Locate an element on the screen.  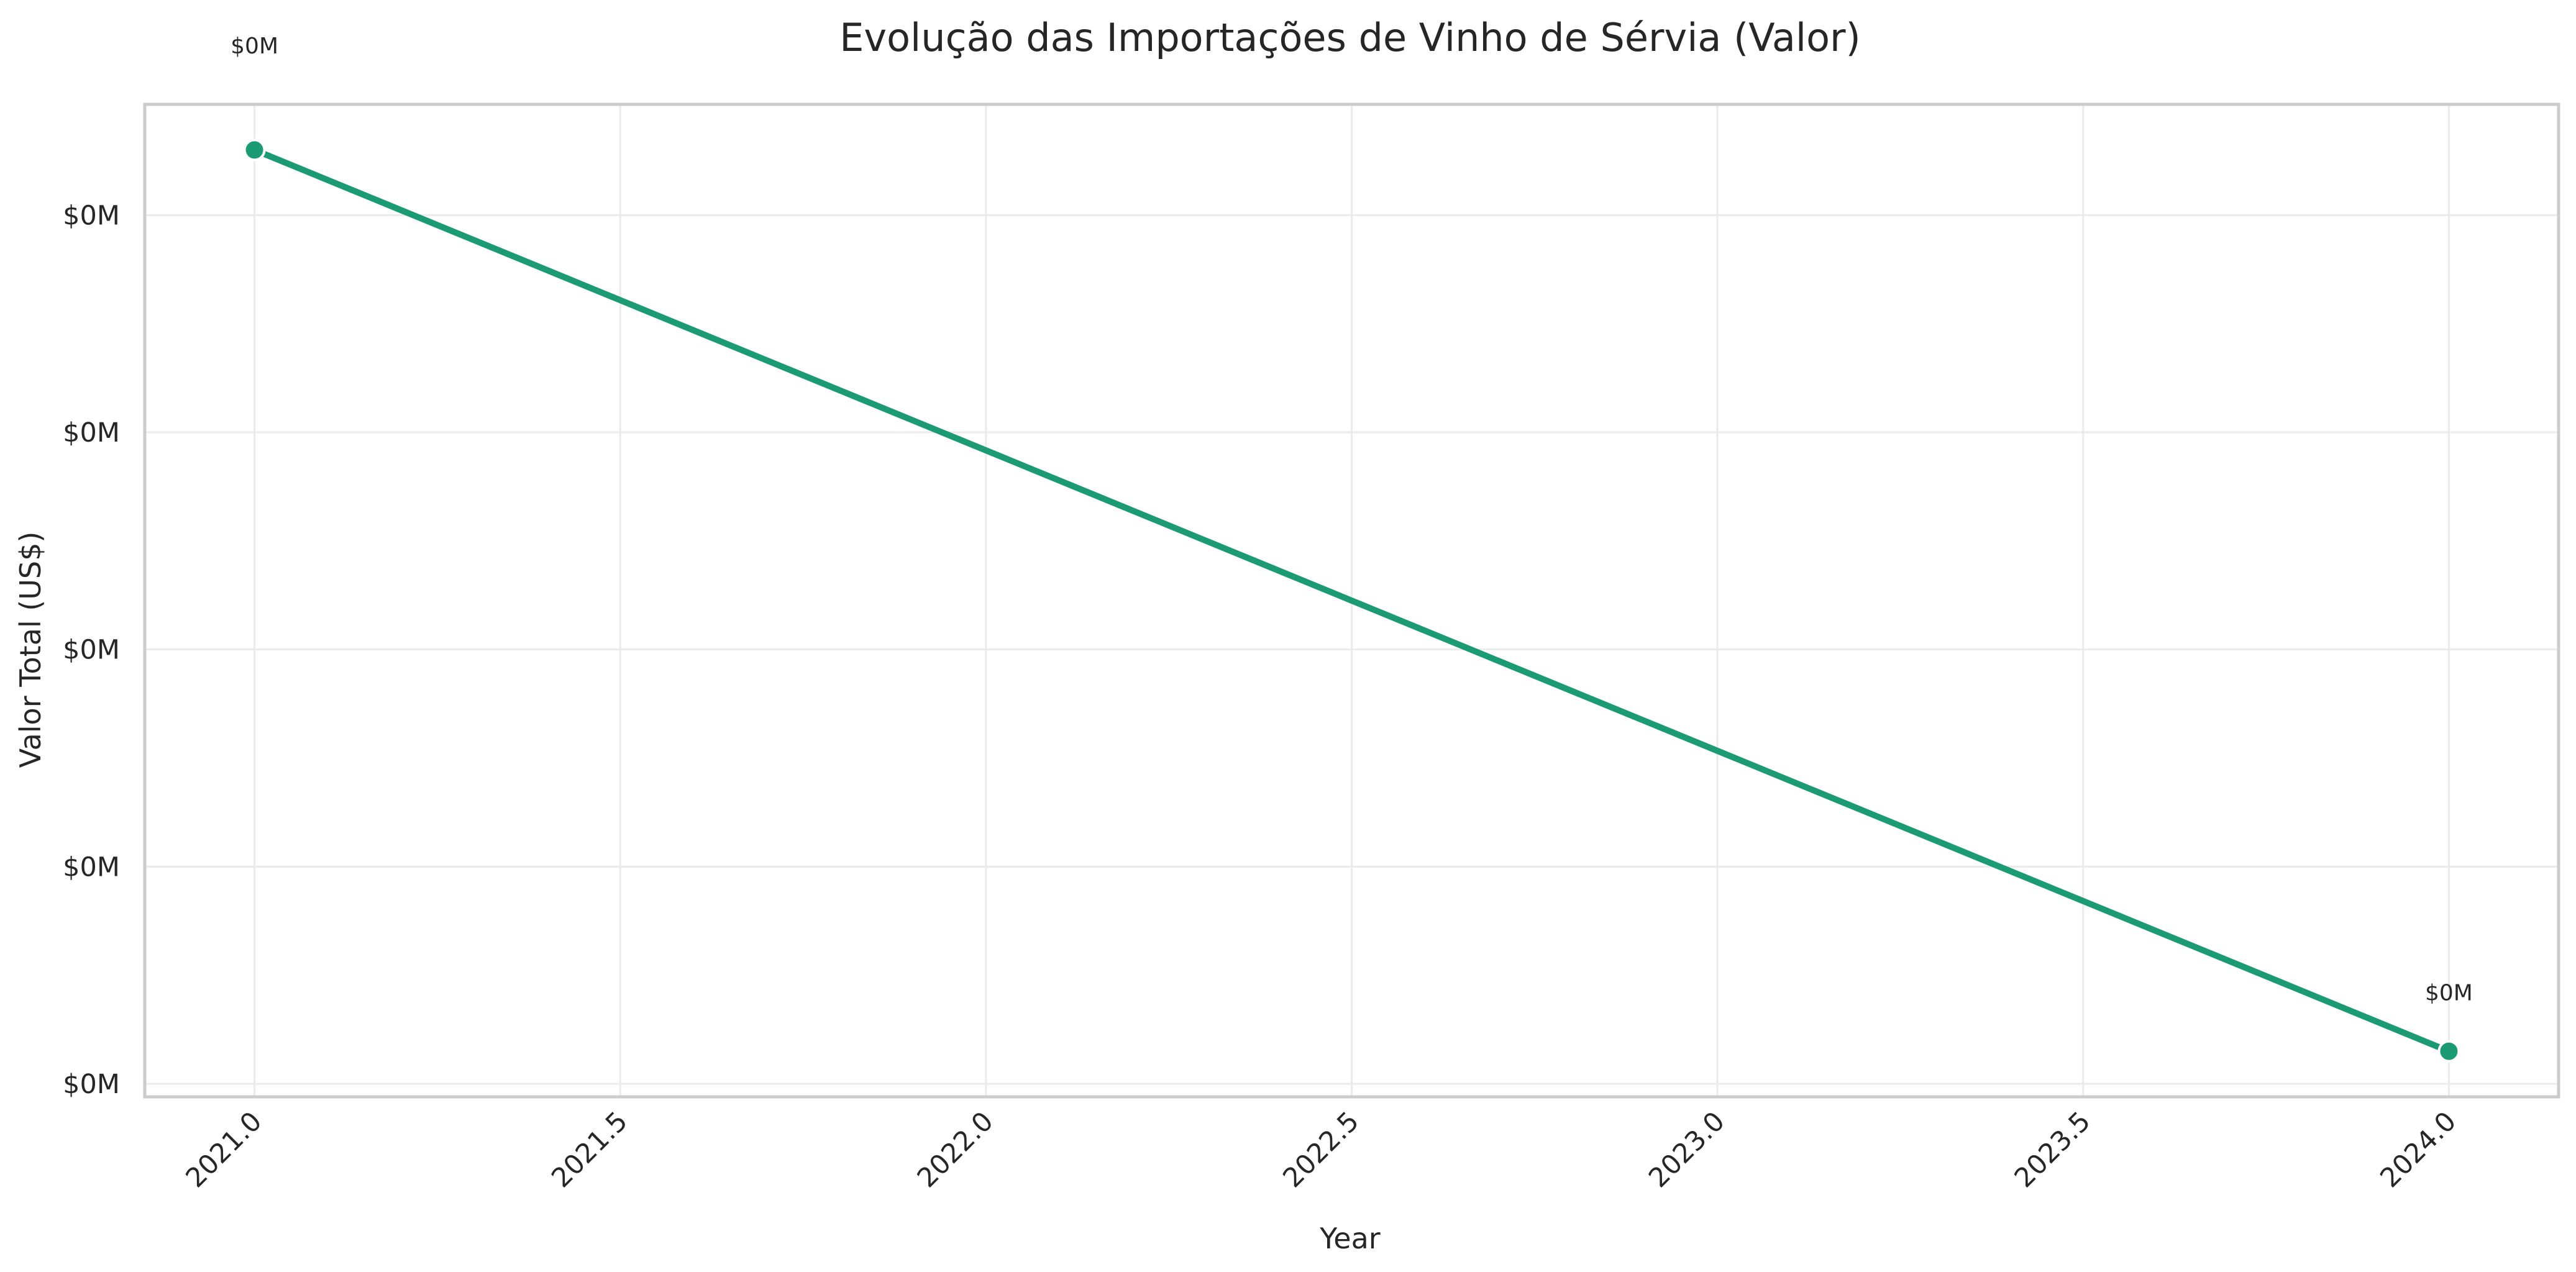
x-tick-label: 2022.5 is located at coordinates (1321, 1150).